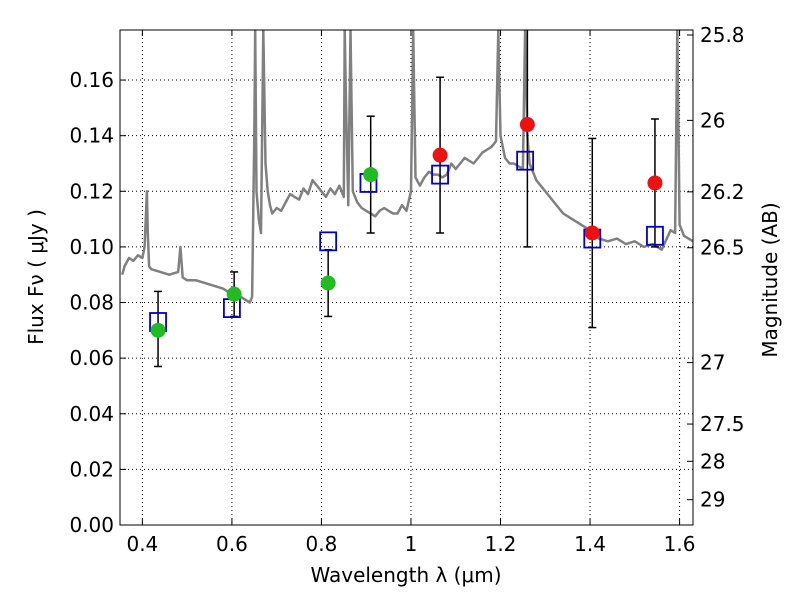 The height and width of the screenshot is (600, 800). I want to click on right-tick-label: 27, so click(712, 363).